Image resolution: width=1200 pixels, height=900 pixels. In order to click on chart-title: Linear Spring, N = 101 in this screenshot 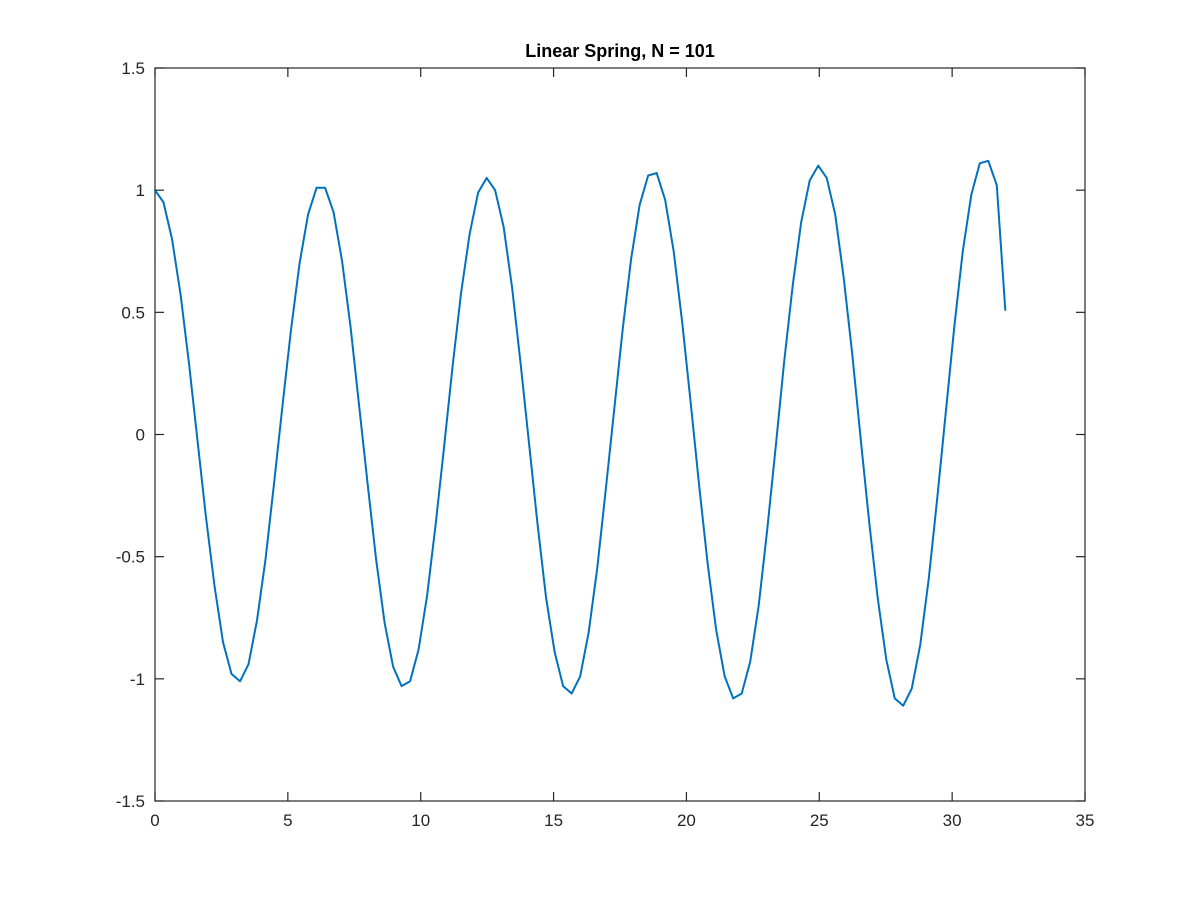, I will do `click(620, 51)`.